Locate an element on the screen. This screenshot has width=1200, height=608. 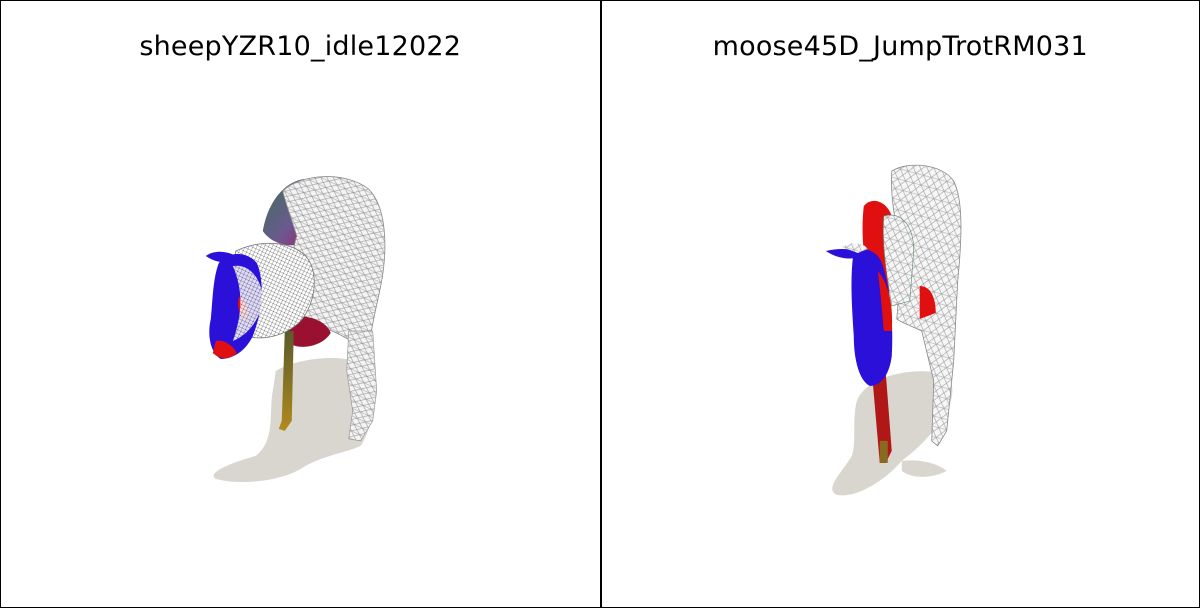
moose-snout-red-patch is located at coordinates (884, 301).